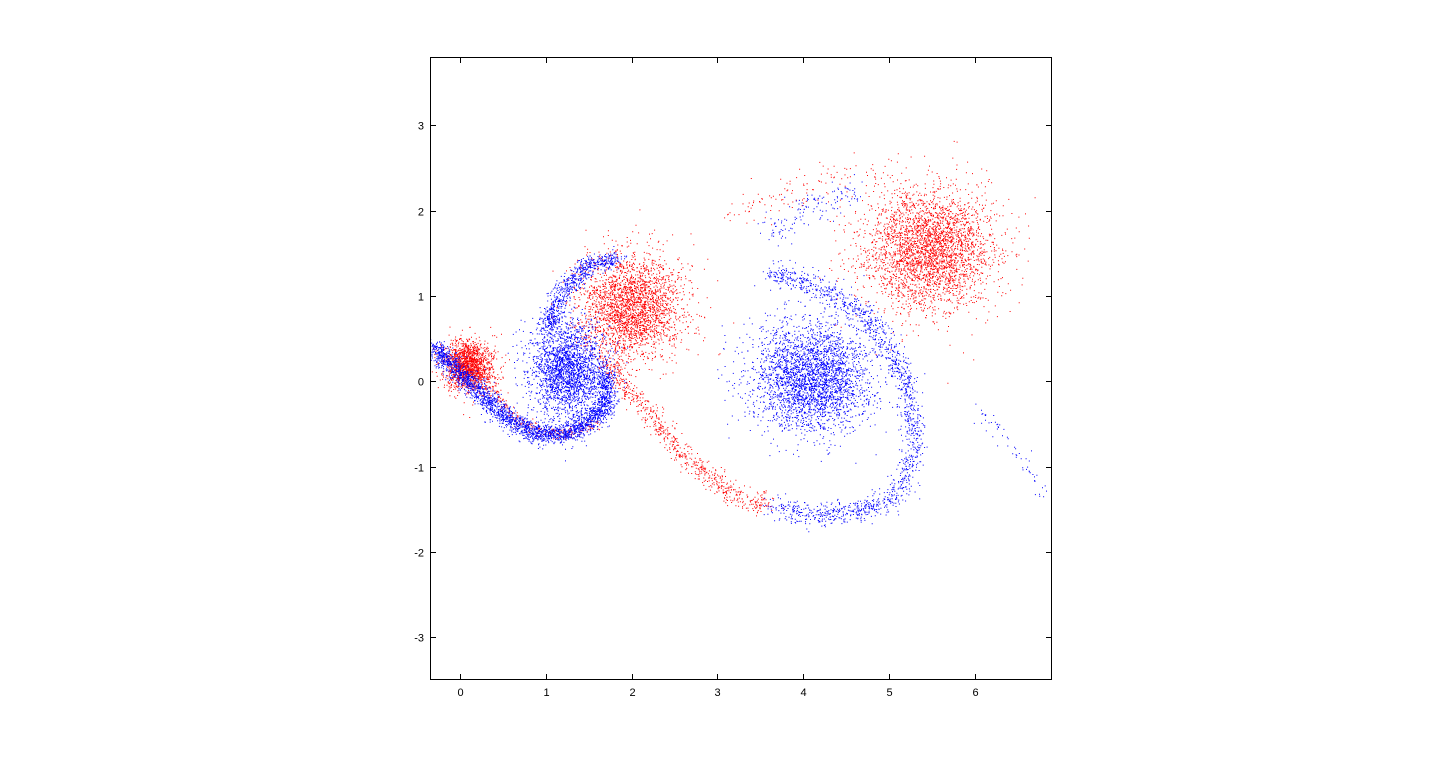 This screenshot has height=764, width=1432. What do you see at coordinates (419, 469) in the screenshot?
I see `y-tick-label: -1` at bounding box center [419, 469].